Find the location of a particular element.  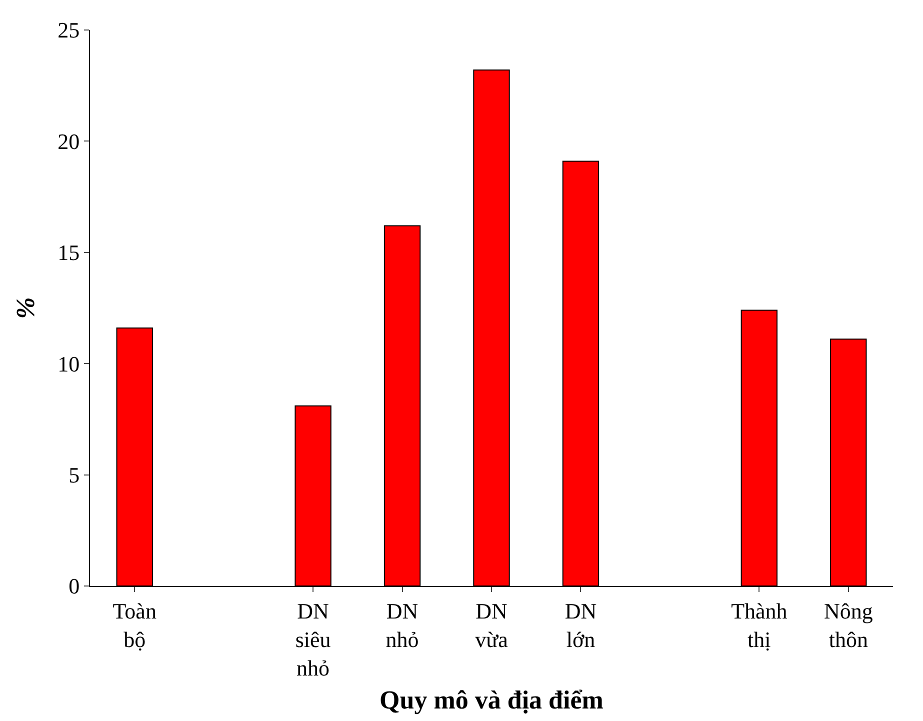

x-tick-label: DN siêu nhỏ is located at coordinates (313, 639).